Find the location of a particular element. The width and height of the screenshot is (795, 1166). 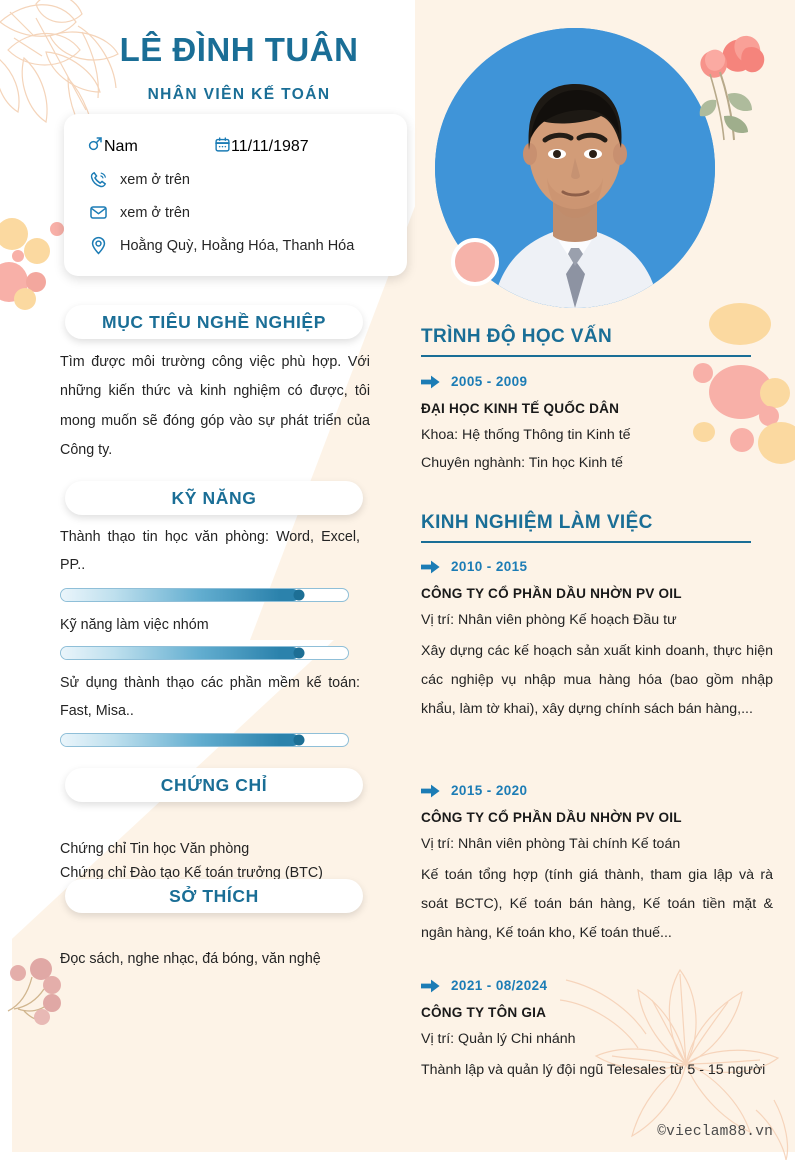

candidate-name: LÊ ĐÌNH TUÂN is located at coordinates (239, 49).